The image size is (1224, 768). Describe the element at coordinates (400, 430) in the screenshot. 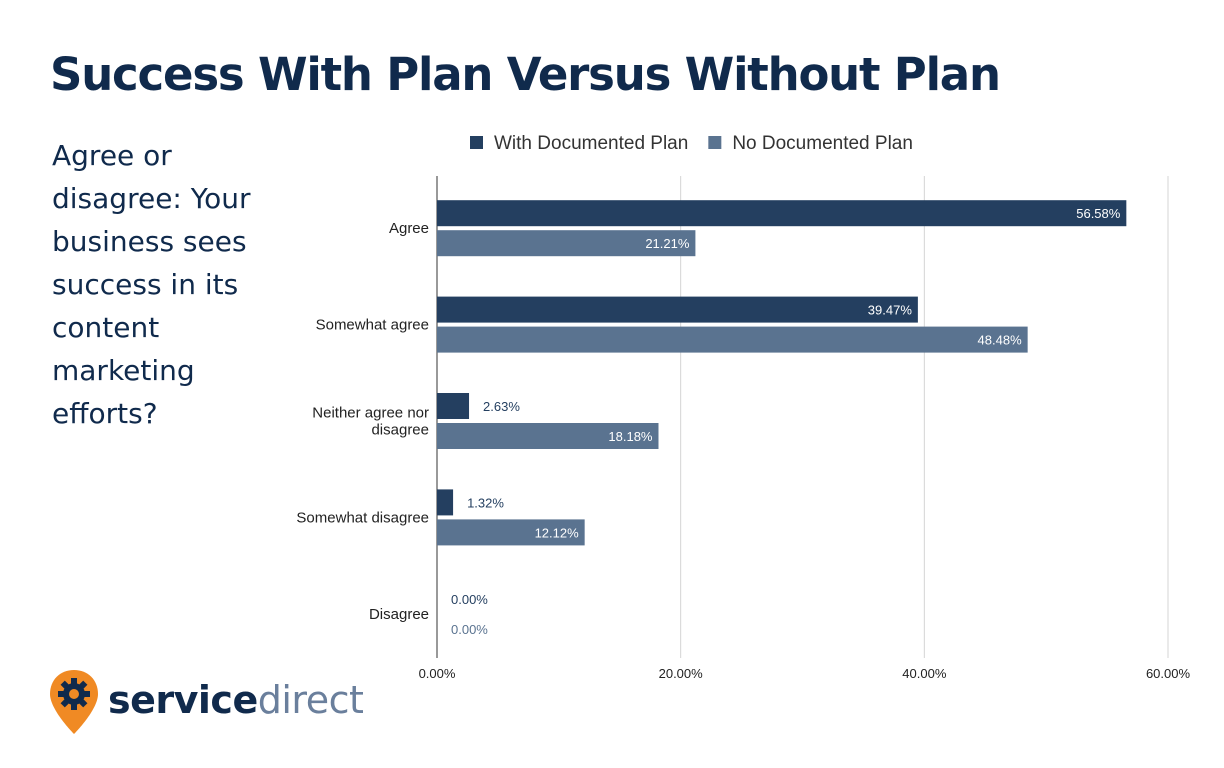

I see `category-label: disagree` at that location.